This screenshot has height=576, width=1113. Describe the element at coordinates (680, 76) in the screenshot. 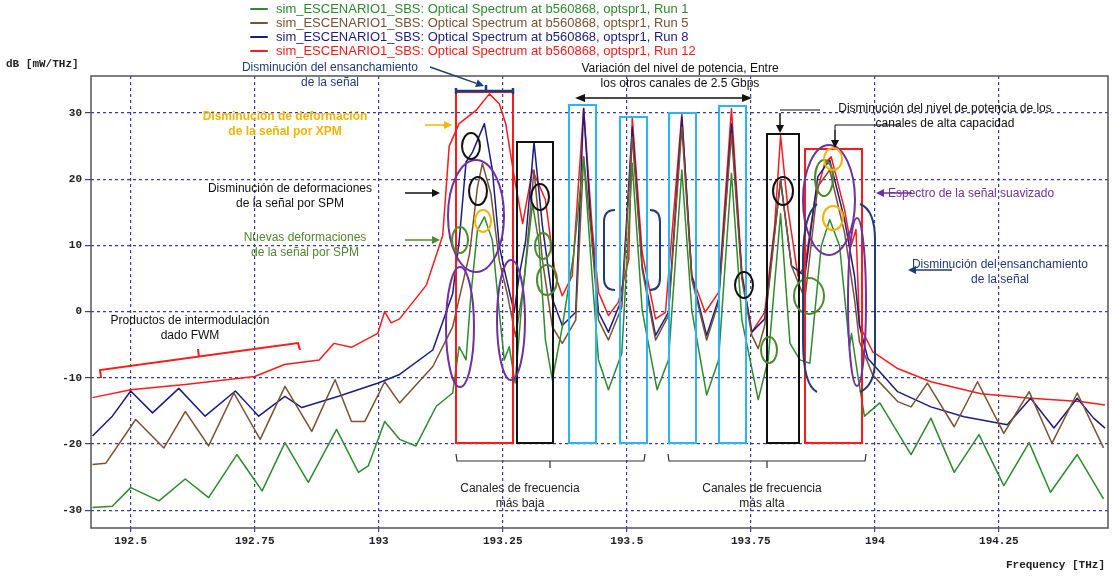

I see `annotation: Variación del nivel de potencia, Entre los otros canales de 2.5 Gbps` at that location.